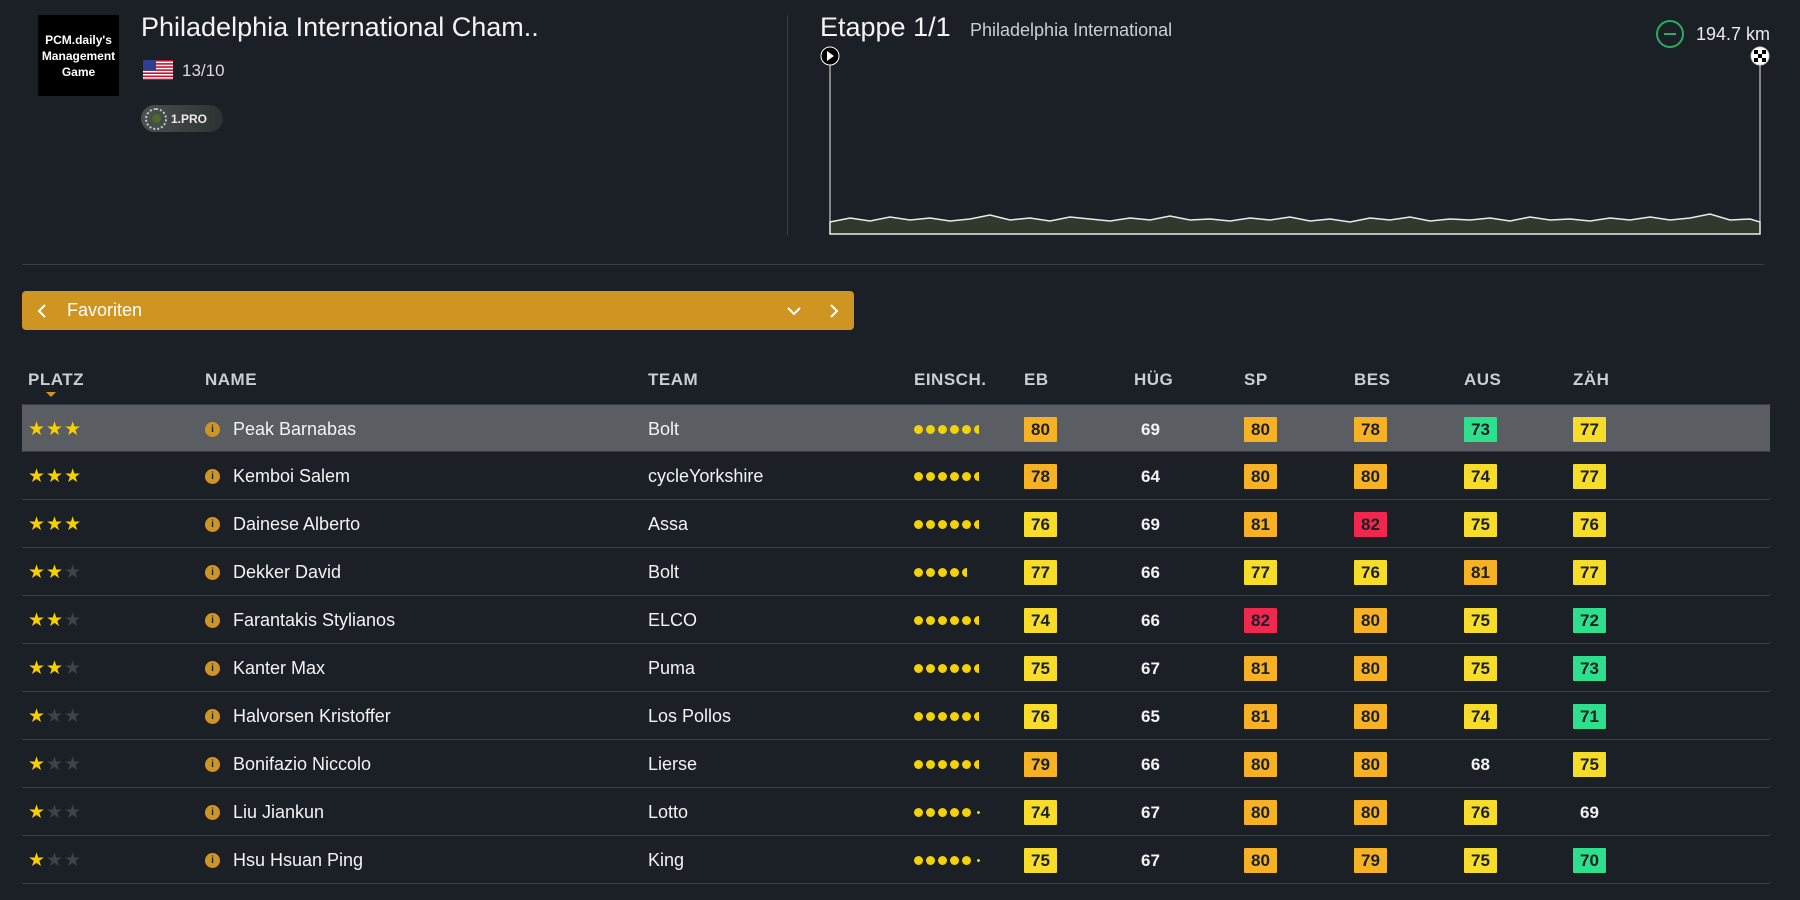 This screenshot has height=900, width=1800. I want to click on stat-aus-cell: 74, so click(1480, 476).